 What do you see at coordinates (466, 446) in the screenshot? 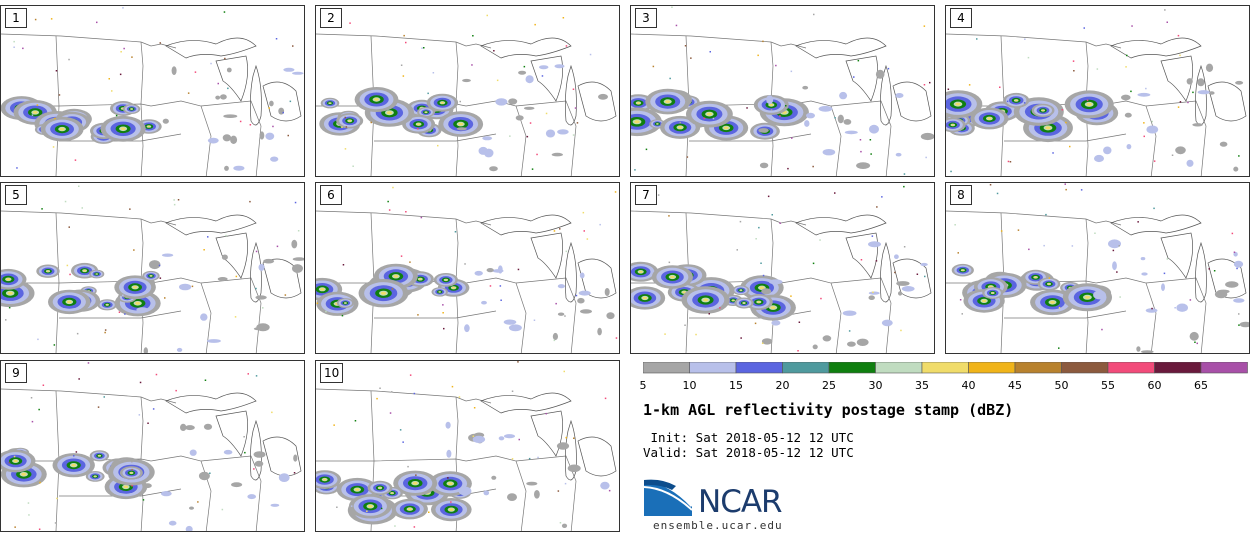
I see `map-panel` at bounding box center [466, 446].